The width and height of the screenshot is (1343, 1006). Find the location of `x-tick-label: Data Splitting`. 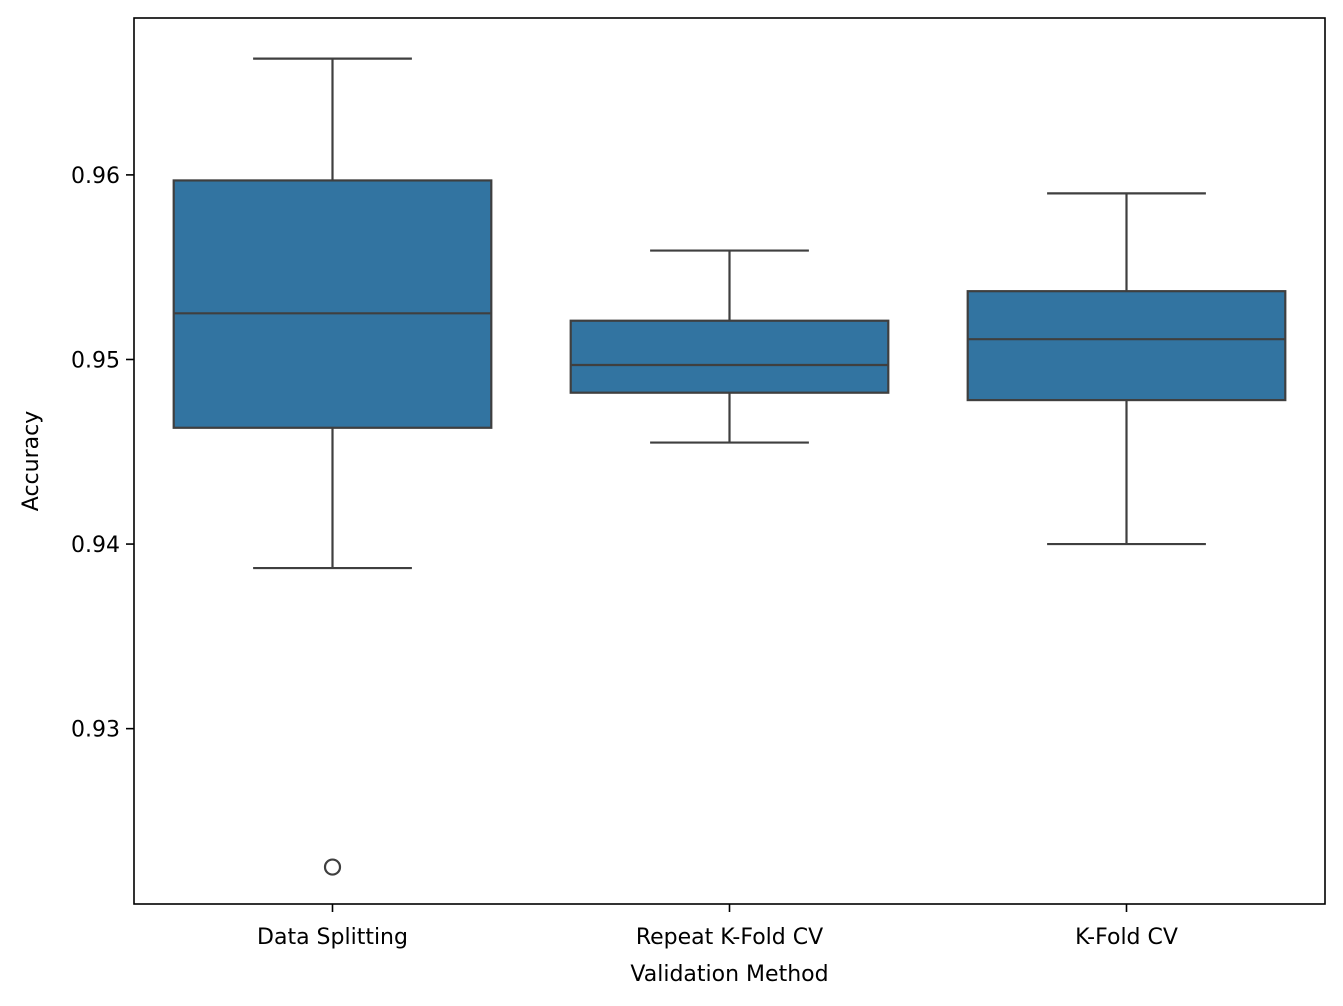

x-tick-label: Data Splitting is located at coordinates (332, 937).